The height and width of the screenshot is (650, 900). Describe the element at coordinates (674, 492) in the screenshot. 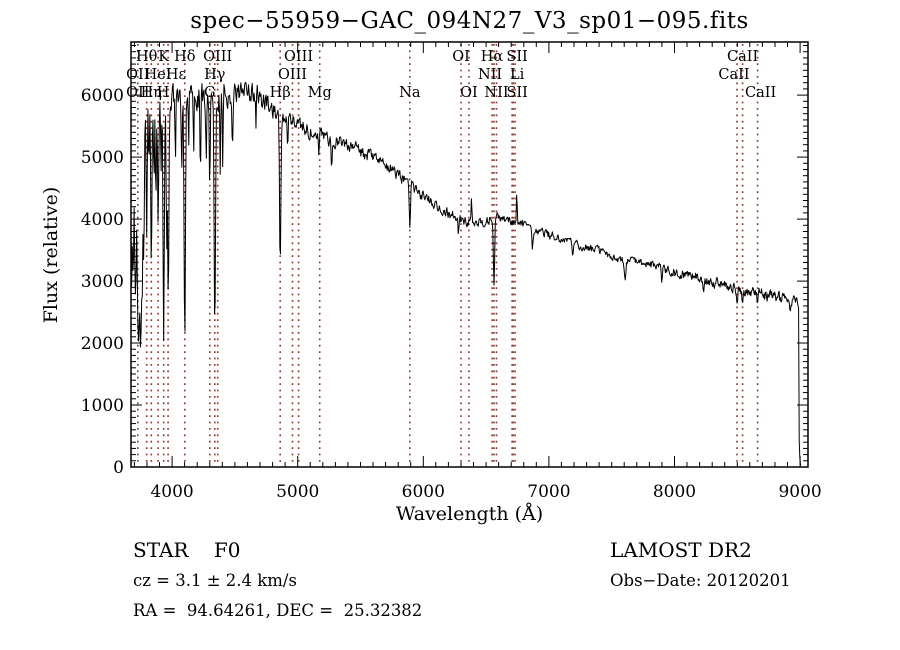

I see `x-tick-label: 8000` at that location.